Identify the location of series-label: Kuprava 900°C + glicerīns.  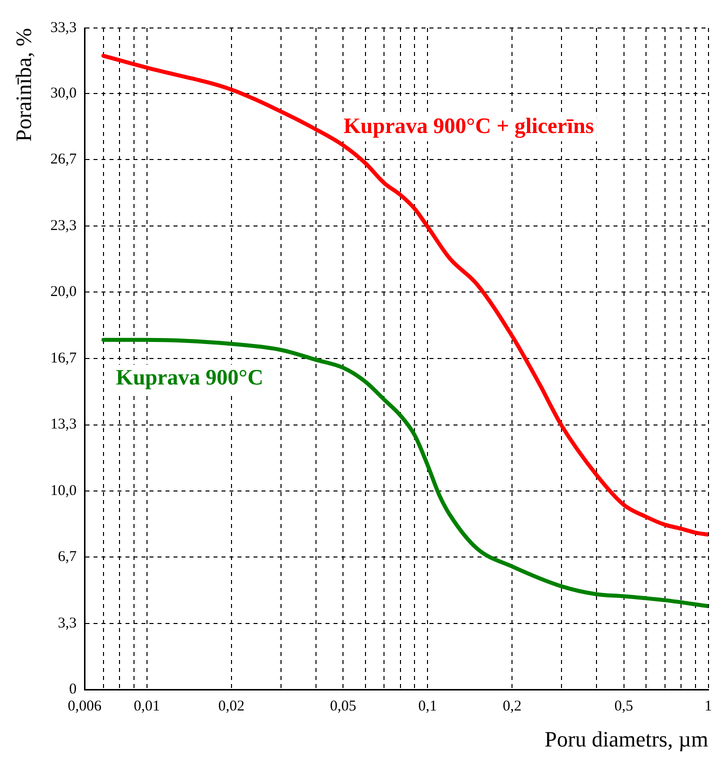
(468, 125).